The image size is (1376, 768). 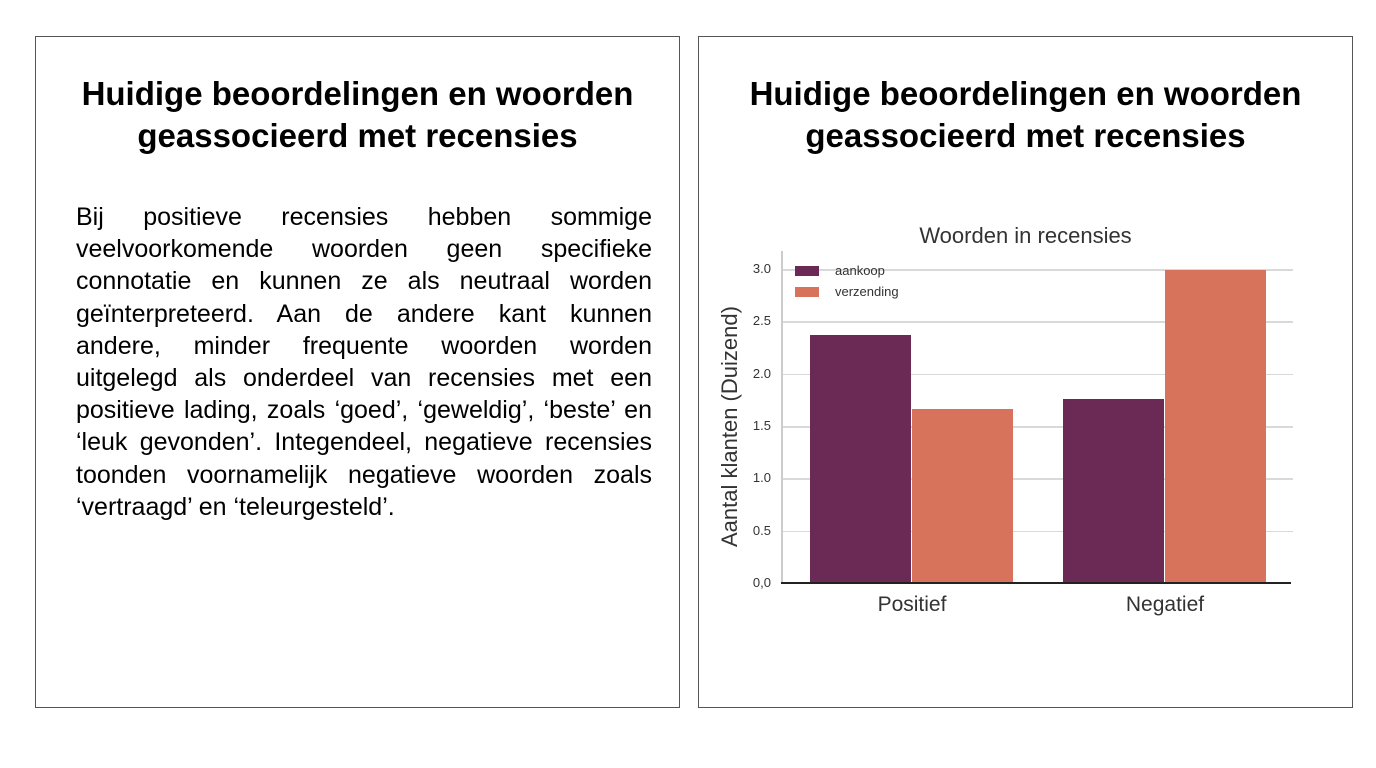 I want to click on legend-label: verzending, so click(x=867, y=291).